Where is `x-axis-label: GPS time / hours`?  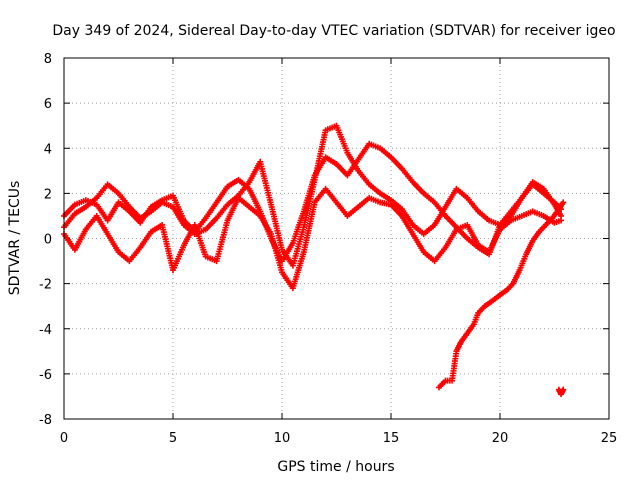
x-axis-label: GPS time / hours is located at coordinates (335, 467).